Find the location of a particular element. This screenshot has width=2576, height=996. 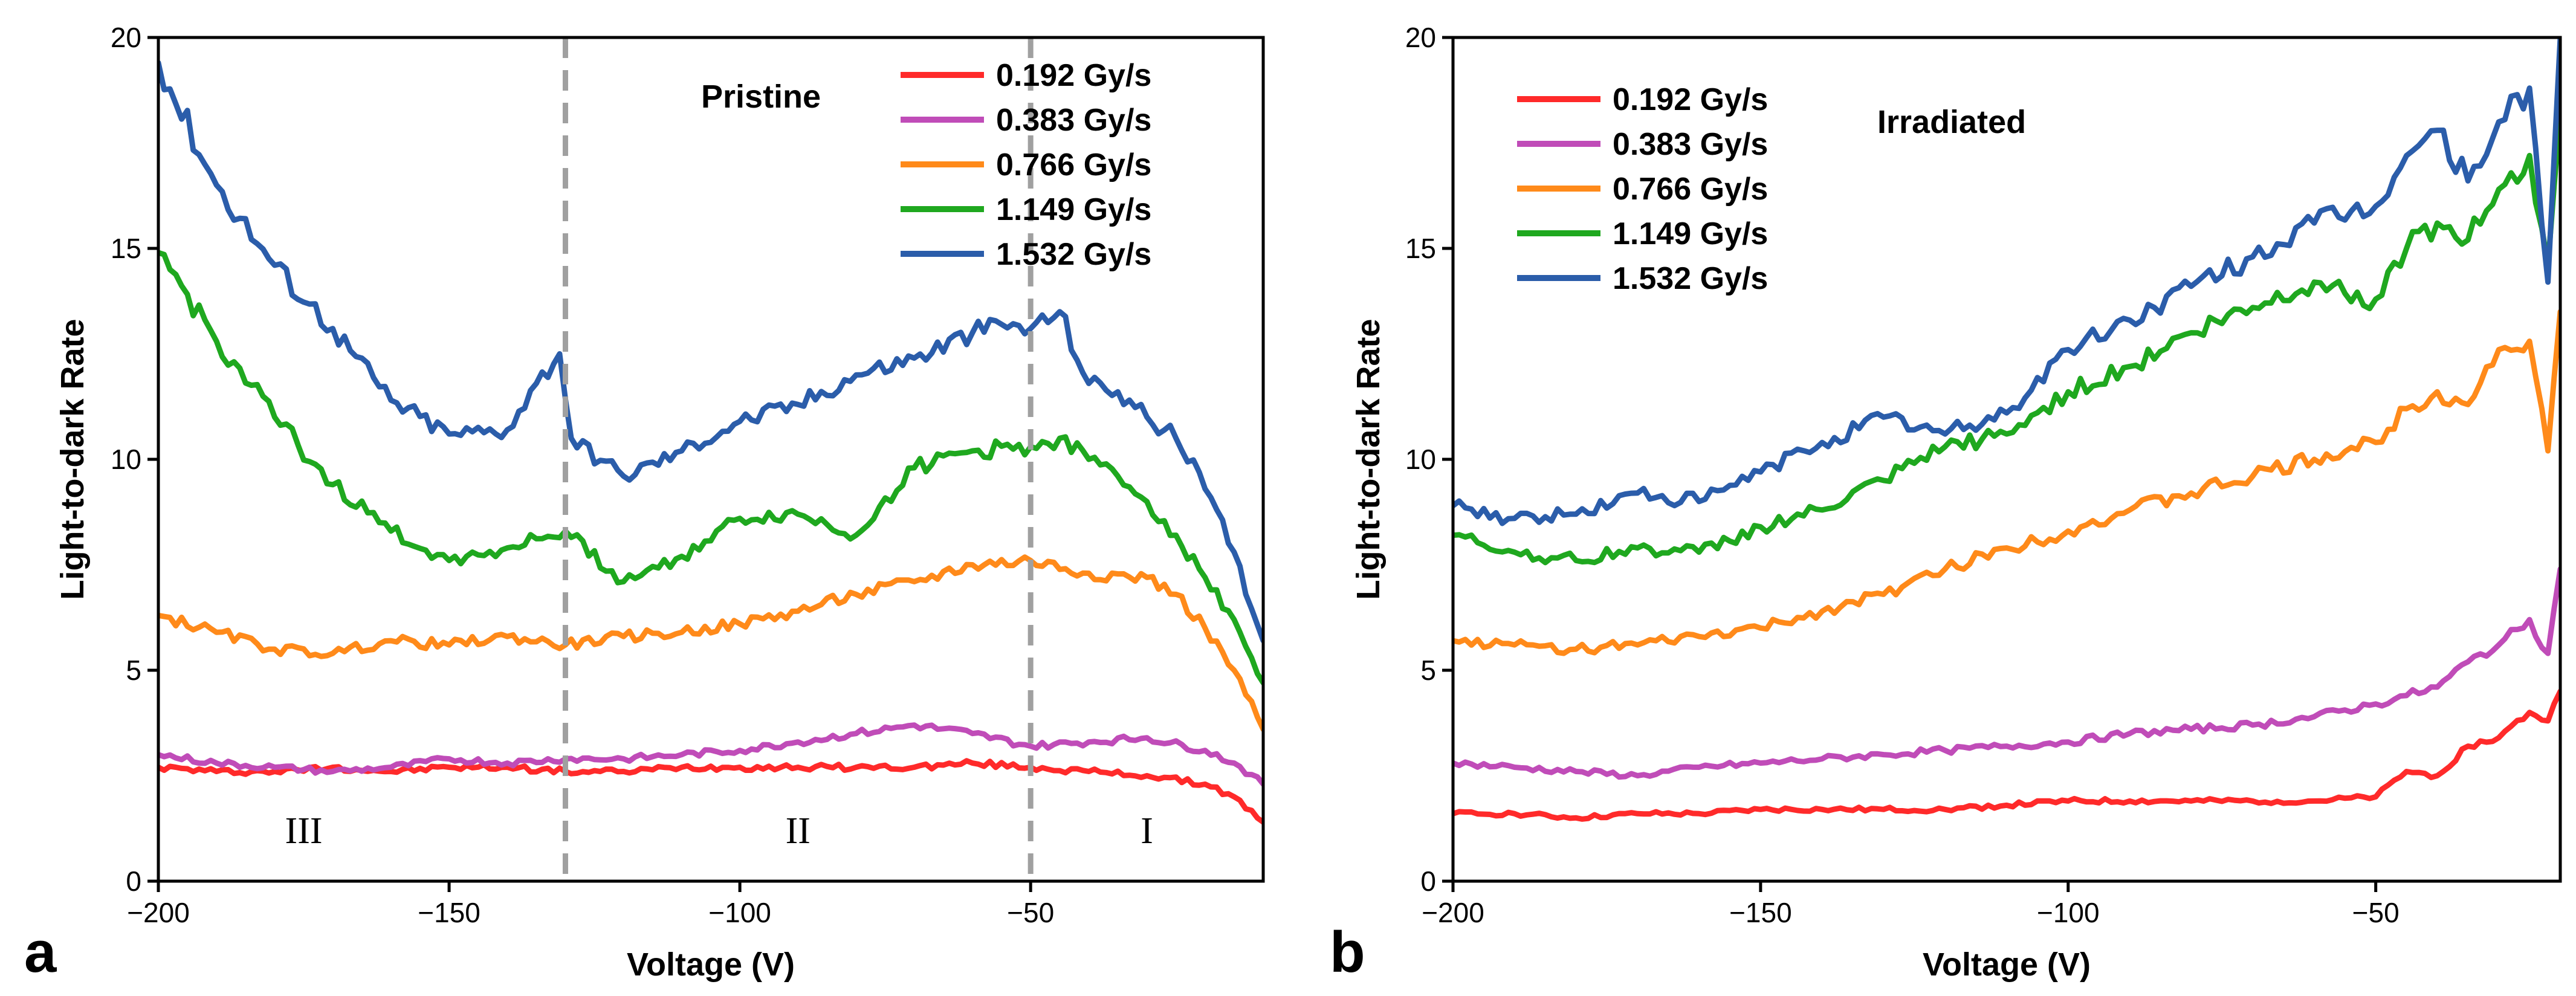

panel-annotation: Pristine is located at coordinates (761, 97).